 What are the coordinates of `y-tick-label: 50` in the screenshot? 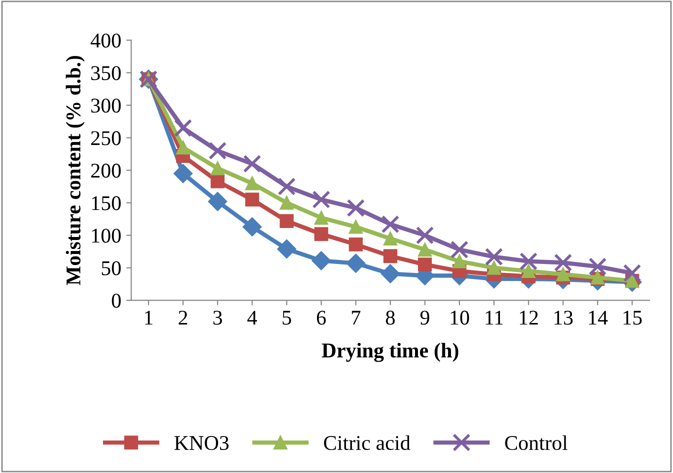 It's located at (111, 268).